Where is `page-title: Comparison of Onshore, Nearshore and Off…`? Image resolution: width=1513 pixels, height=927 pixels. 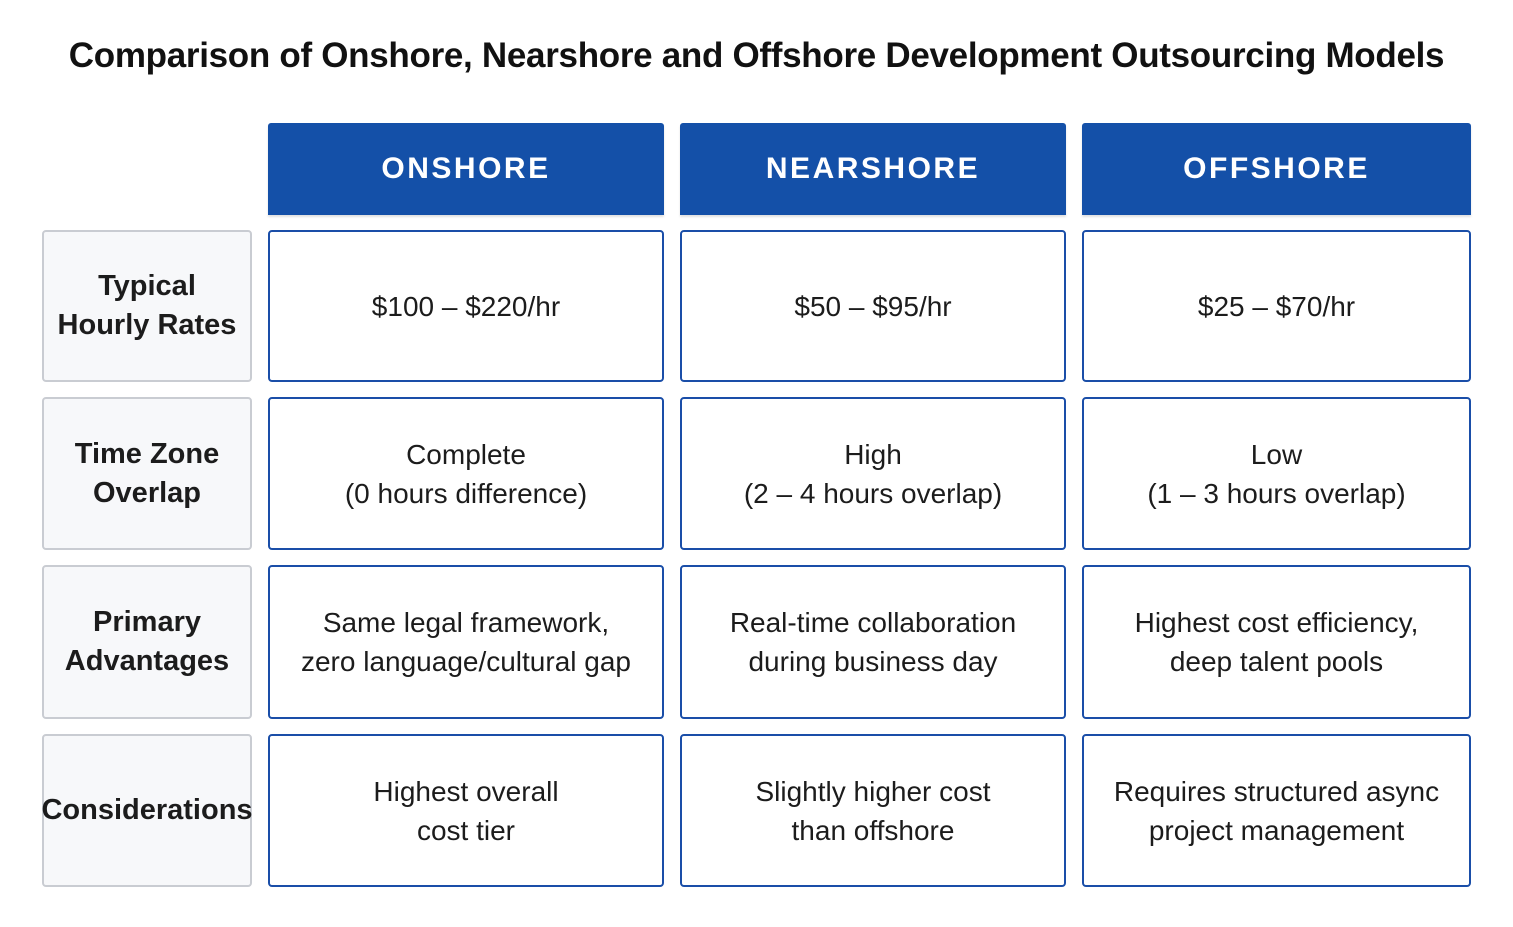
page-title: Comparison of Onshore, Nearshore and Off… is located at coordinates (756, 55).